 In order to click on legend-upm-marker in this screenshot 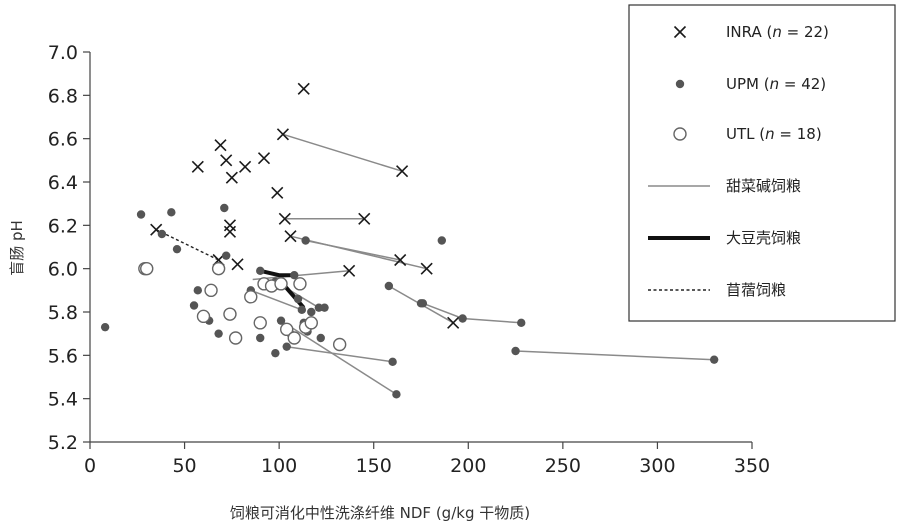, I will do `click(680, 84)`.